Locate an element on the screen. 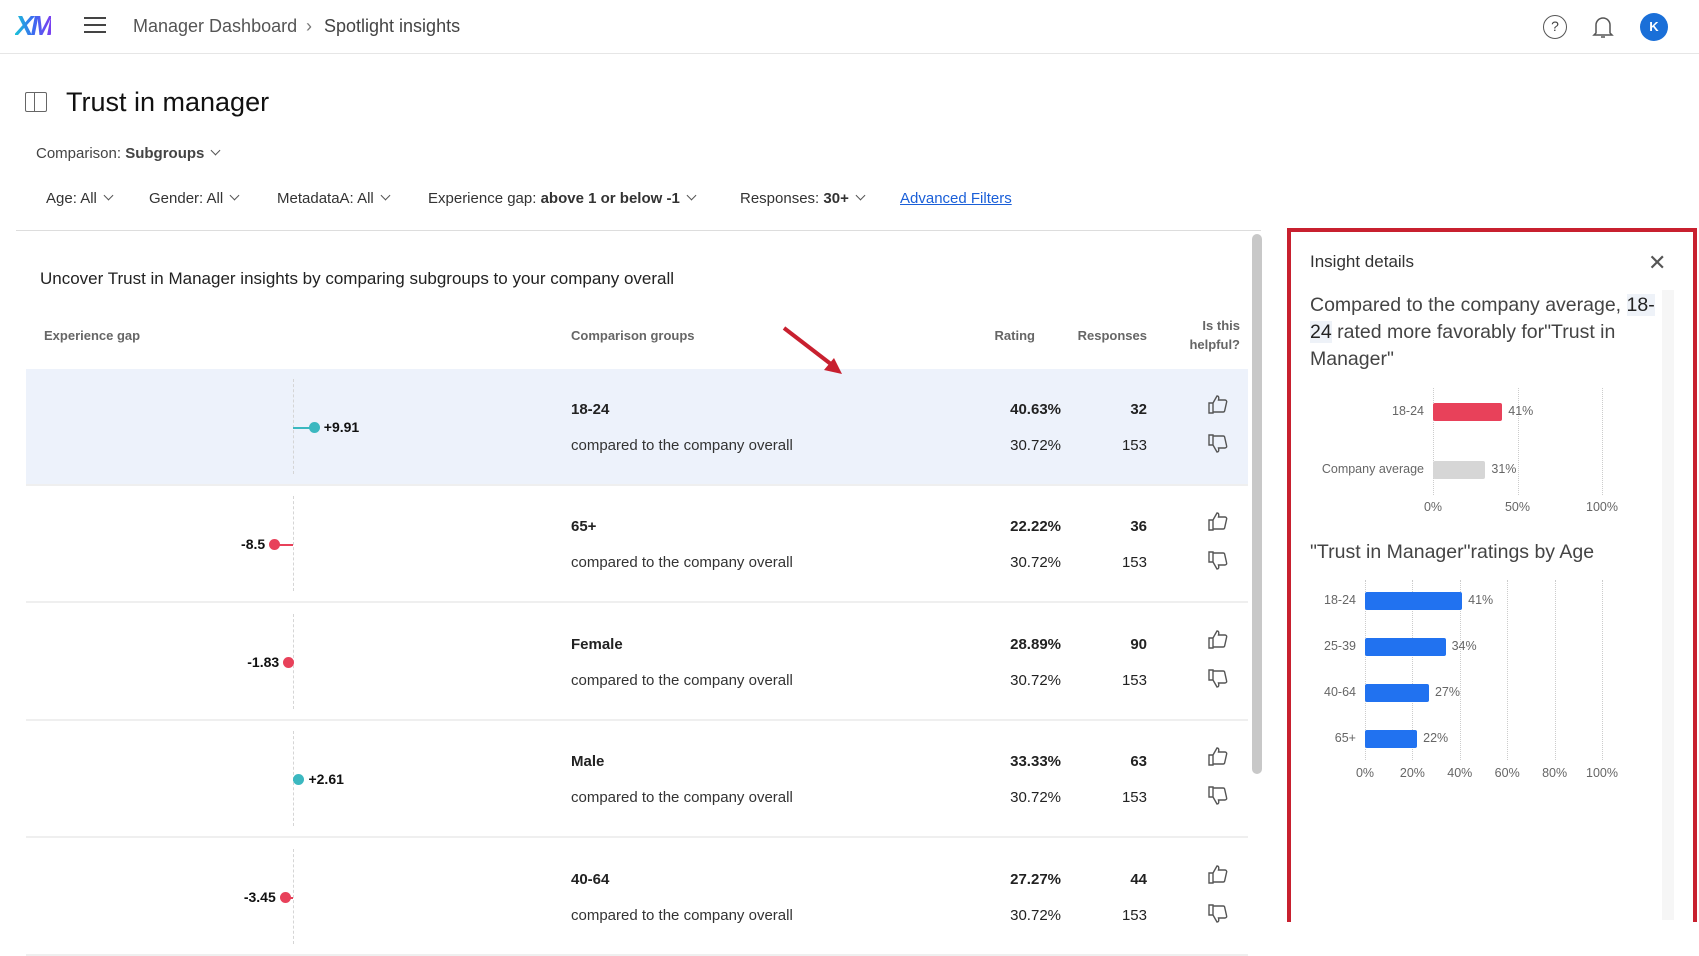 This screenshot has width=1699, height=956. value-label: 22% is located at coordinates (1436, 738).